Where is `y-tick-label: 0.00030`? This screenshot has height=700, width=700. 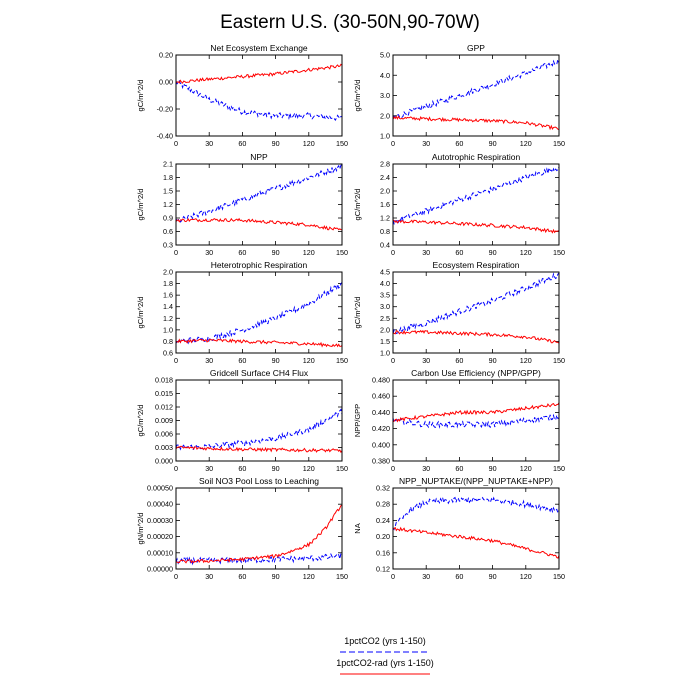
y-tick-label: 0.00030 is located at coordinates (160, 520).